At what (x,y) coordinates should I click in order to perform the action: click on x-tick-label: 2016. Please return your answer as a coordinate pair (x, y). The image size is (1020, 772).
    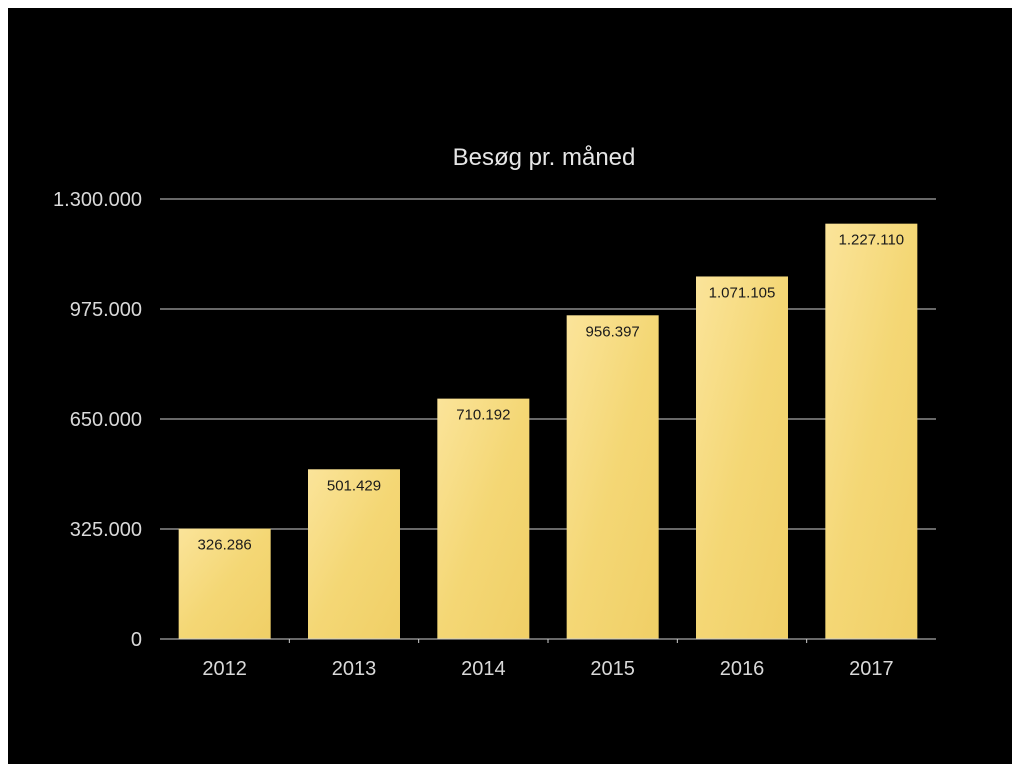
    Looking at the image, I should click on (742, 669).